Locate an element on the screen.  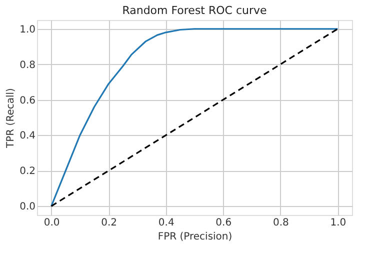
y-tick-label: 0.8 is located at coordinates (28, 65).